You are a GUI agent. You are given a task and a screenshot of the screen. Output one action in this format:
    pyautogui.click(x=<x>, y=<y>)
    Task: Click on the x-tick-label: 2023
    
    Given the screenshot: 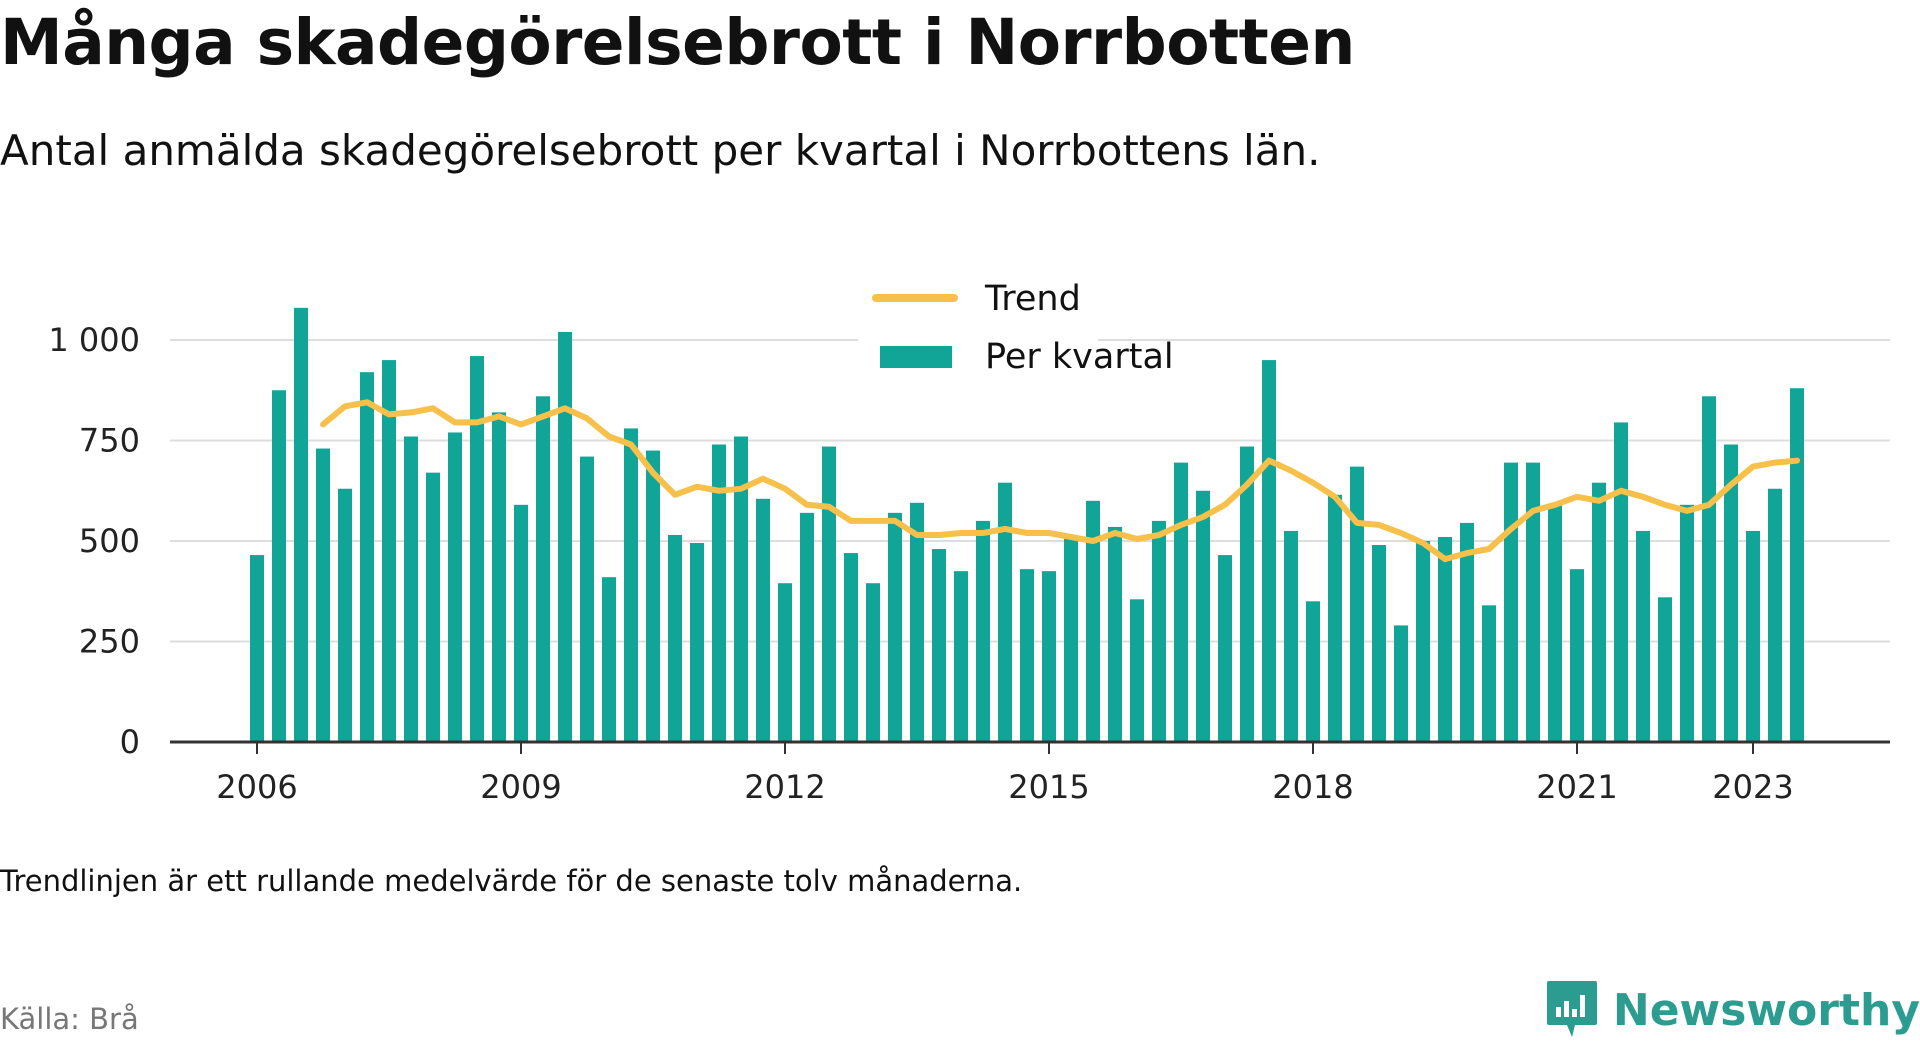 What is the action you would take?
    pyautogui.click(x=1752, y=787)
    